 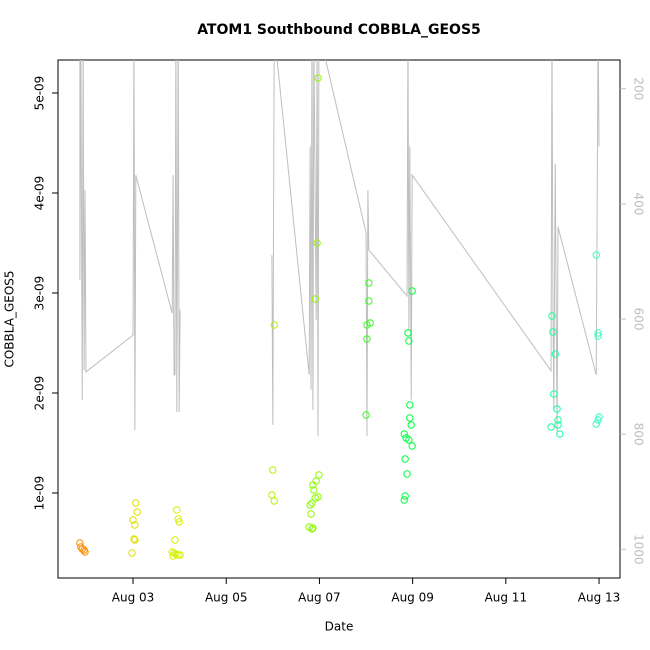 What do you see at coordinates (40, 393) in the screenshot?
I see `y-tick-label: 2e-09` at bounding box center [40, 393].